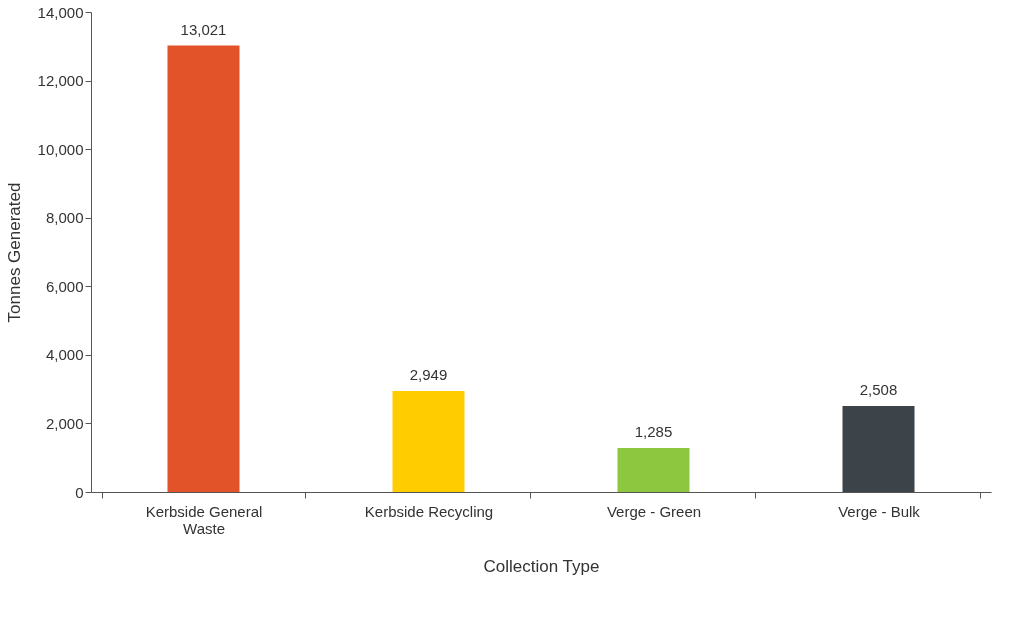 The image size is (1033, 619). Describe the element at coordinates (429, 511) in the screenshot. I see `x-tick-label: Kerbside Recycling` at that location.